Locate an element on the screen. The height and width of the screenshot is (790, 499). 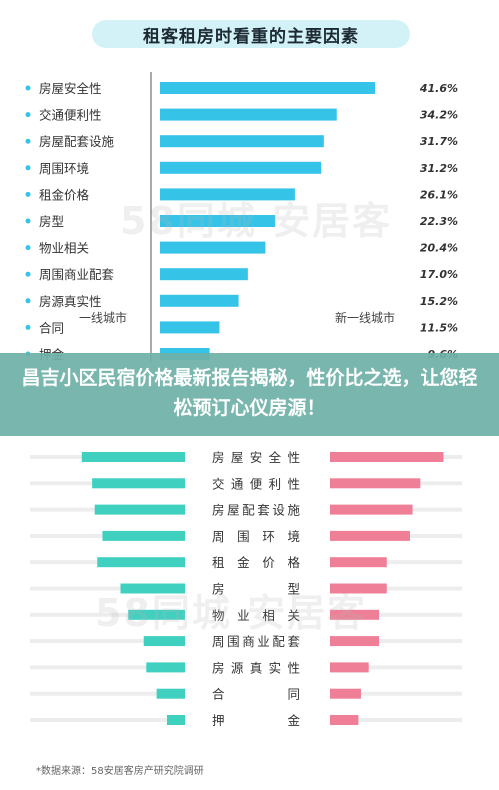
value-label: 31.7% is located at coordinates (439, 141).